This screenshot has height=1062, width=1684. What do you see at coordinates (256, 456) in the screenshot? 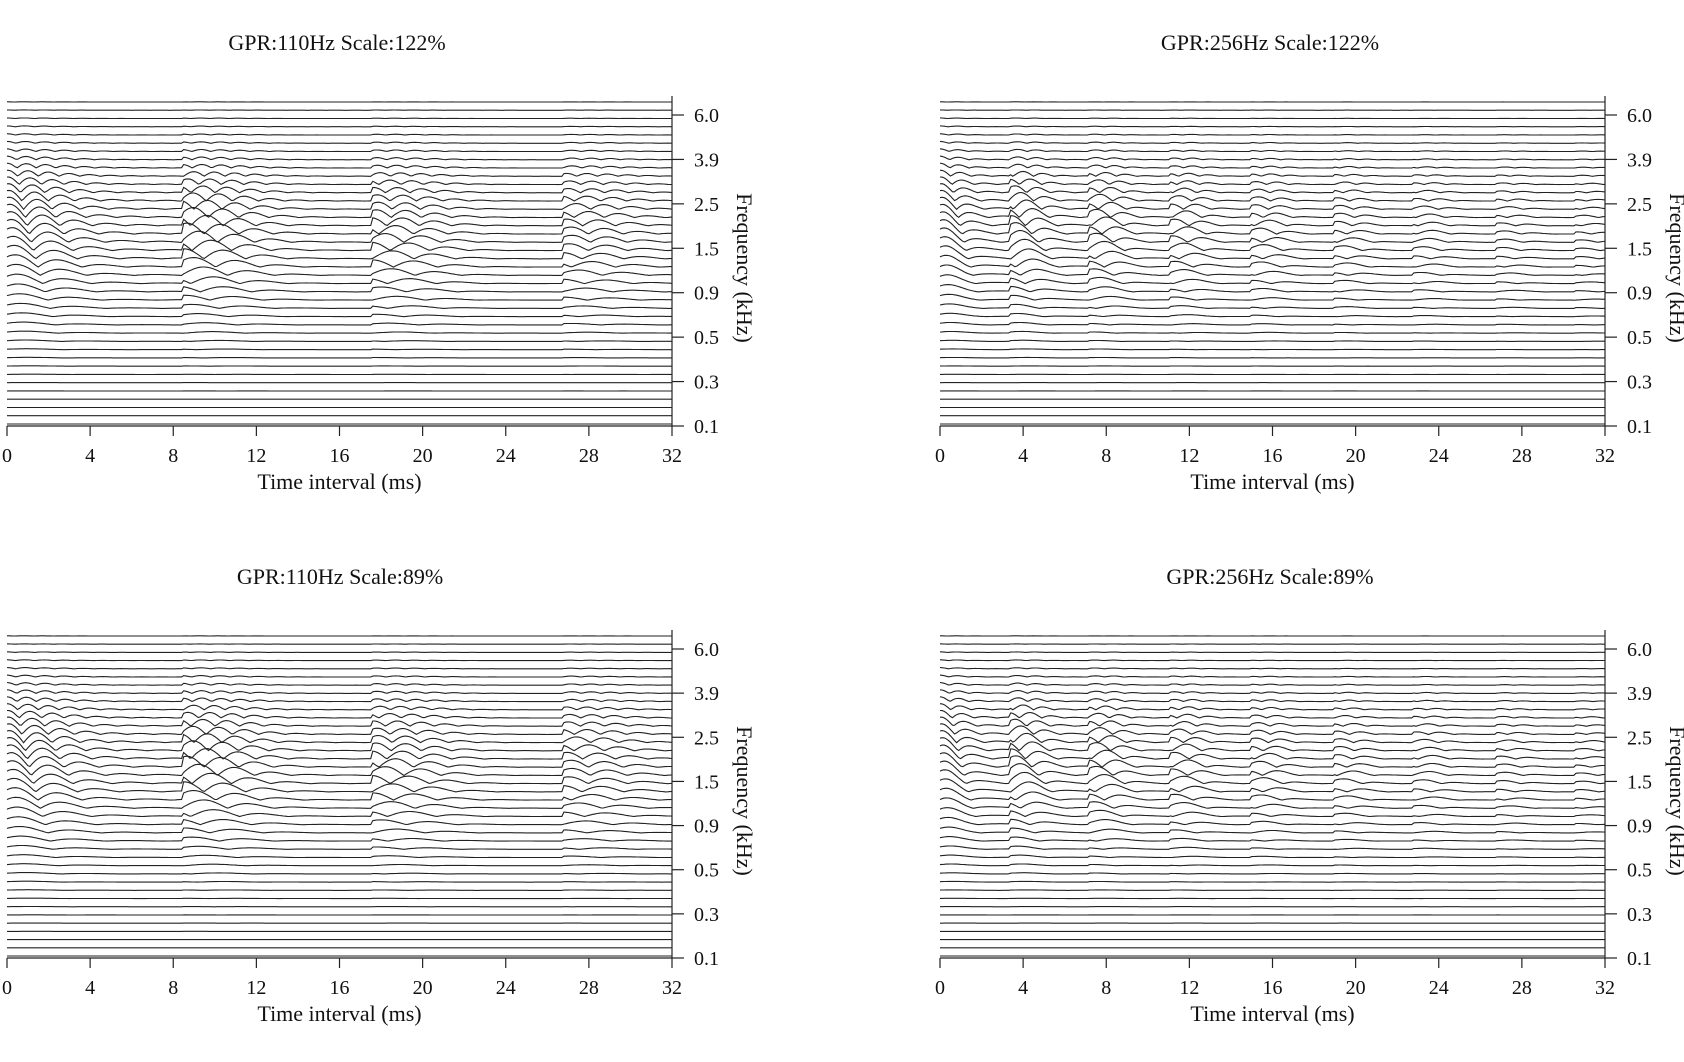
I see `x-tick-label: 12` at bounding box center [256, 456].